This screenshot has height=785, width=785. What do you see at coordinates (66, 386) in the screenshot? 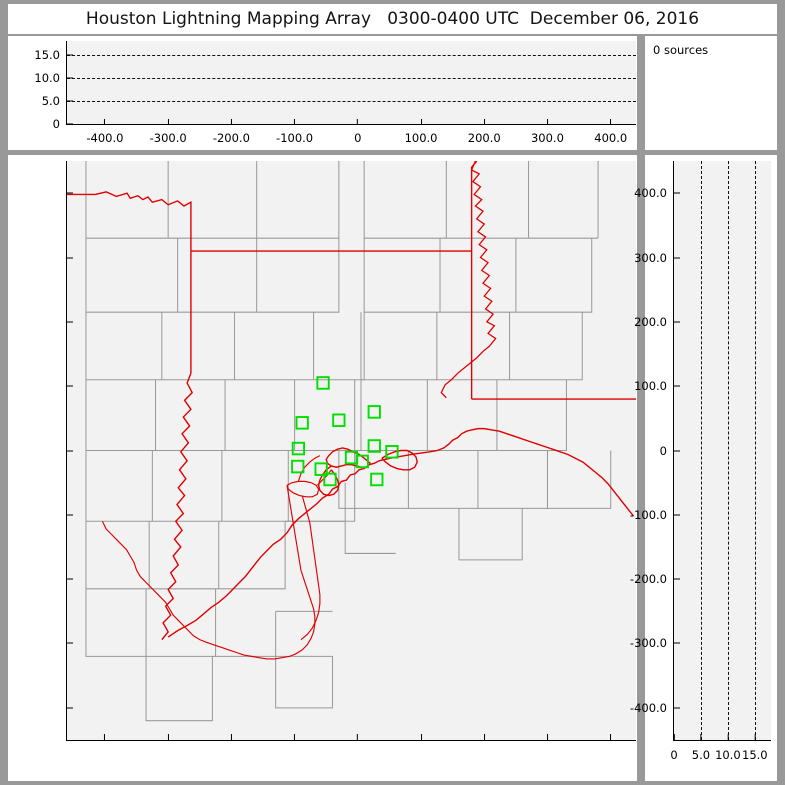
I see `ytick-map-100: 100.0` at bounding box center [66, 386].